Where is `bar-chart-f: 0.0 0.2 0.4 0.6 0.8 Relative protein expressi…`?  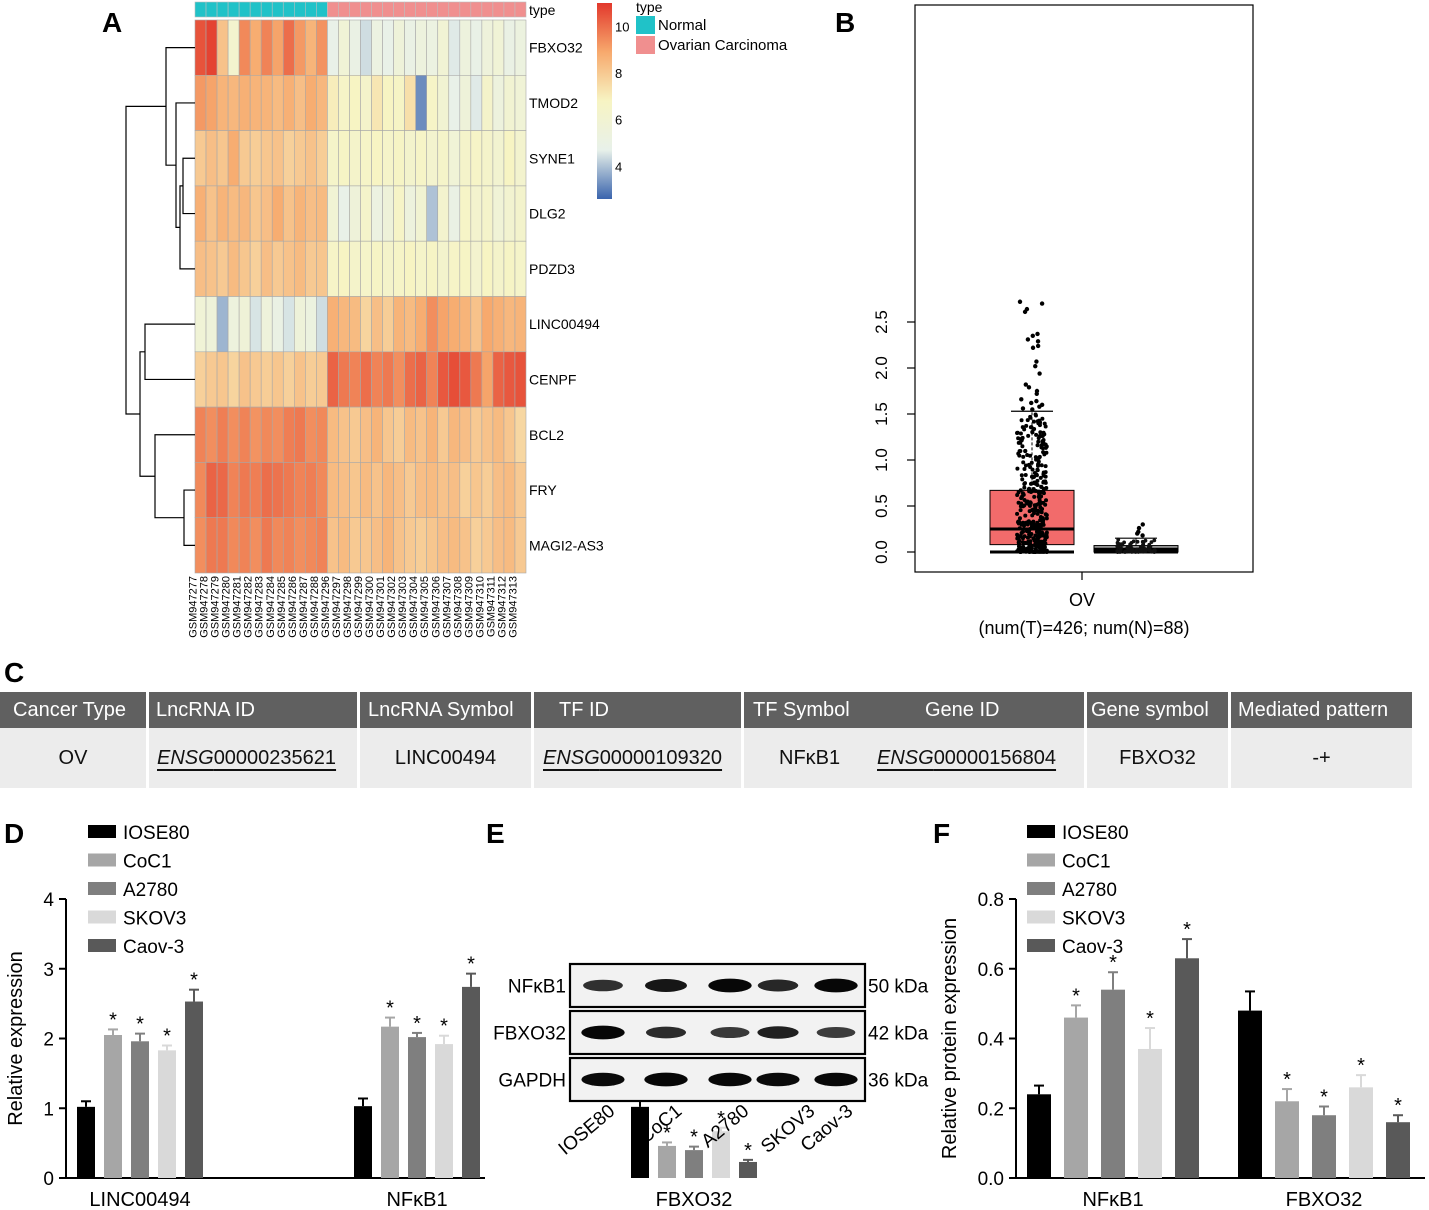 bar-chart-f: 0.0 0.2 0.4 0.6 0.8 Relative protein expressi… is located at coordinates (1182, 1016).